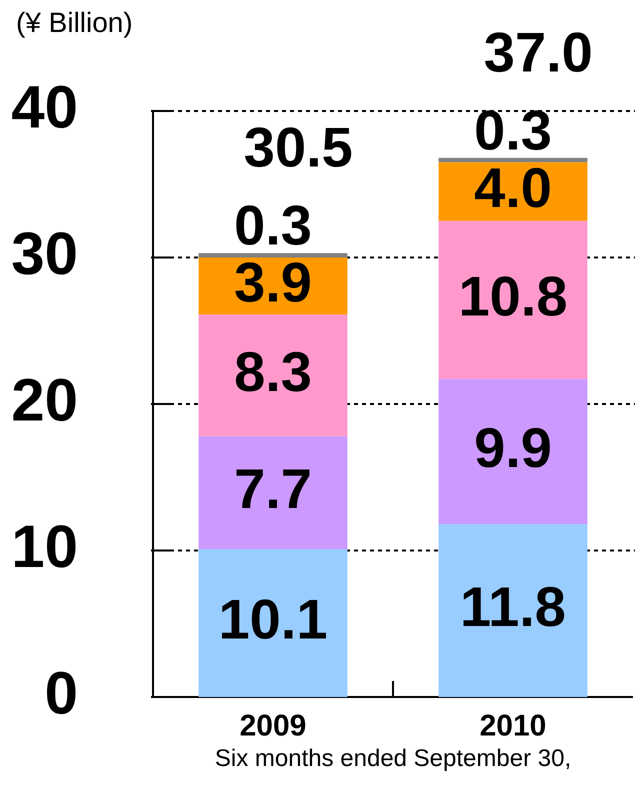  What do you see at coordinates (298, 147) in the screenshot?
I see `total-label: 30.5` at bounding box center [298, 147].